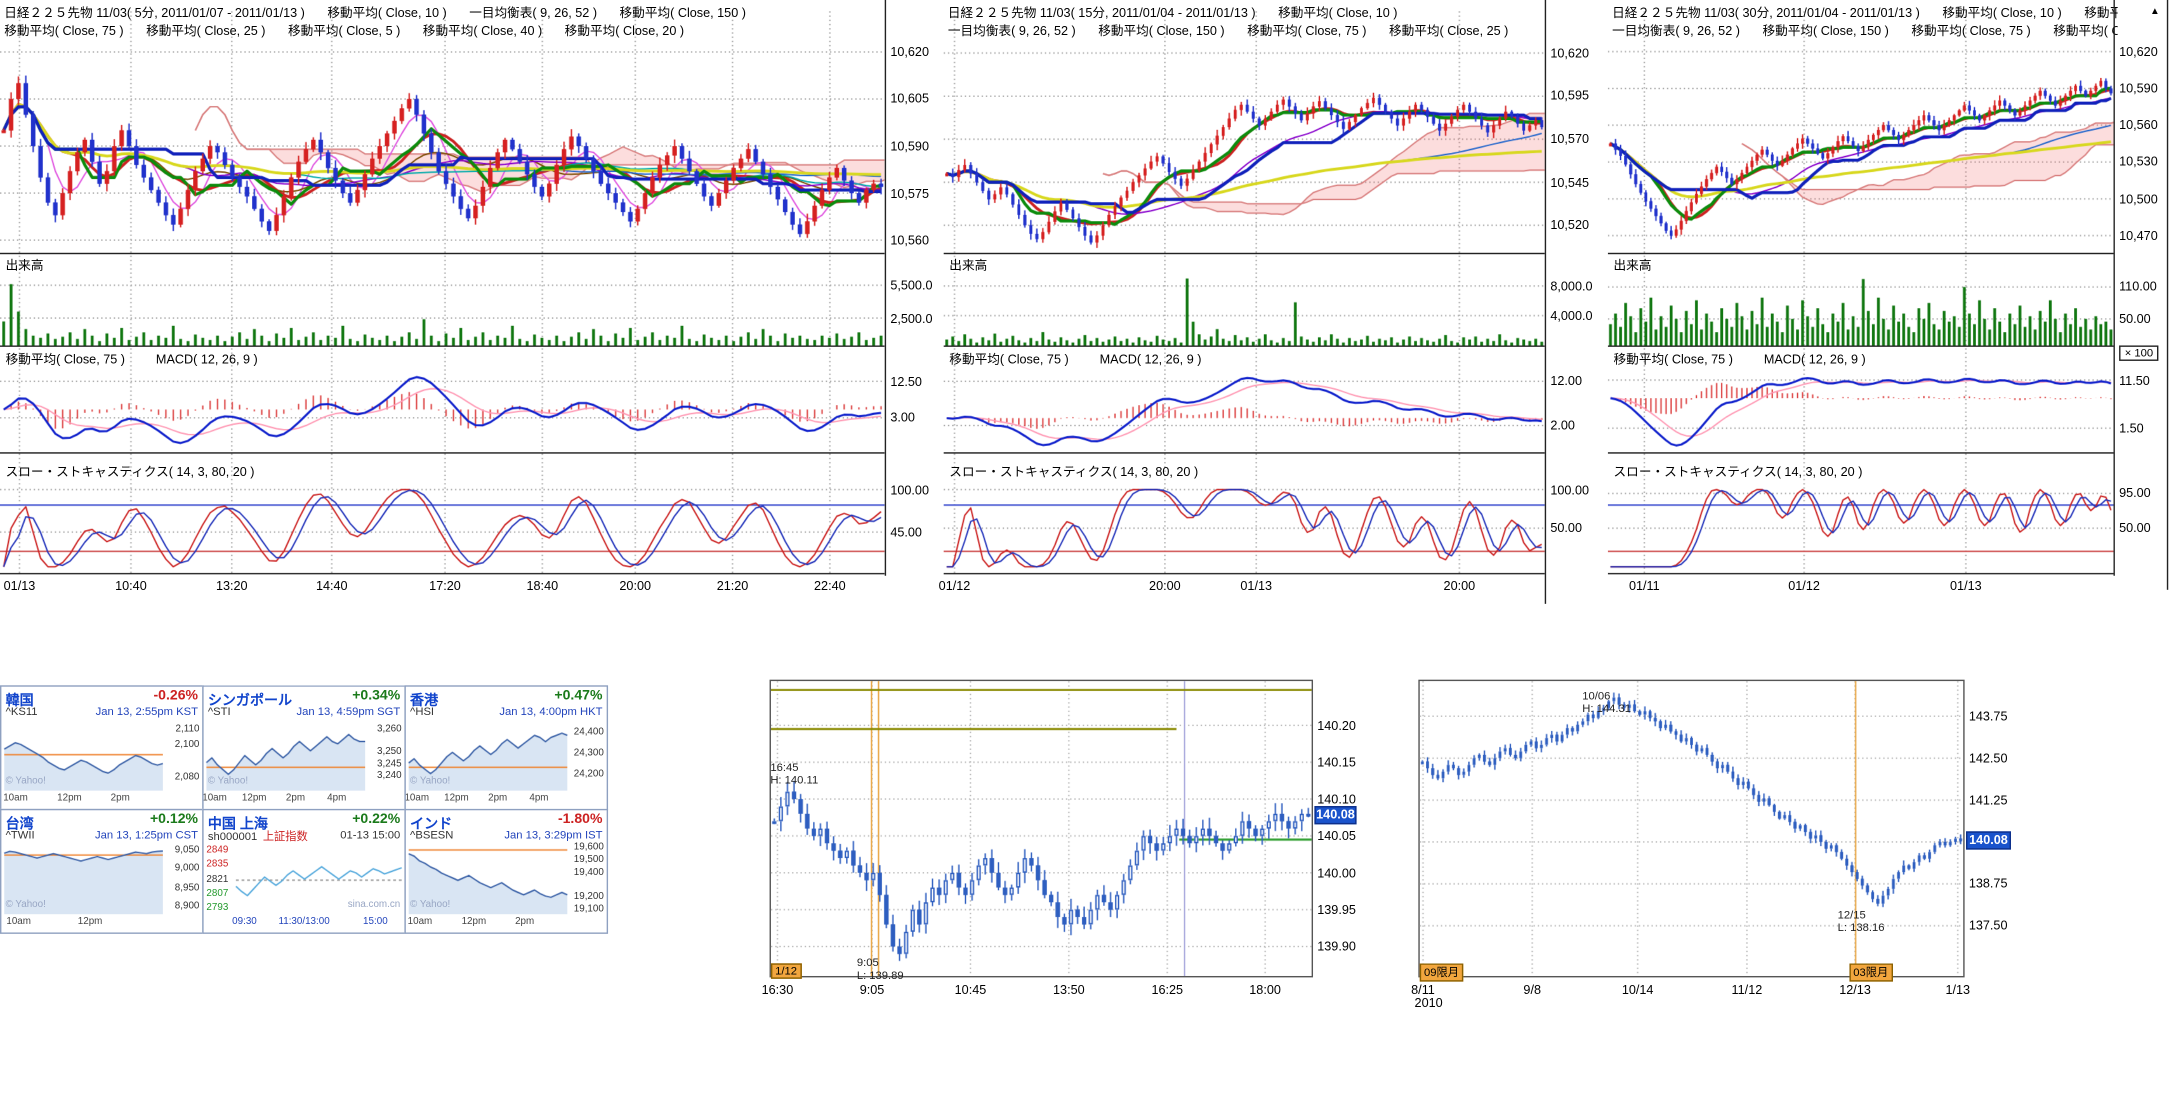  What do you see at coordinates (1161, 30) in the screenshot?
I see `indicator-label: 移動平均( Close, 150 )` at bounding box center [1161, 30].